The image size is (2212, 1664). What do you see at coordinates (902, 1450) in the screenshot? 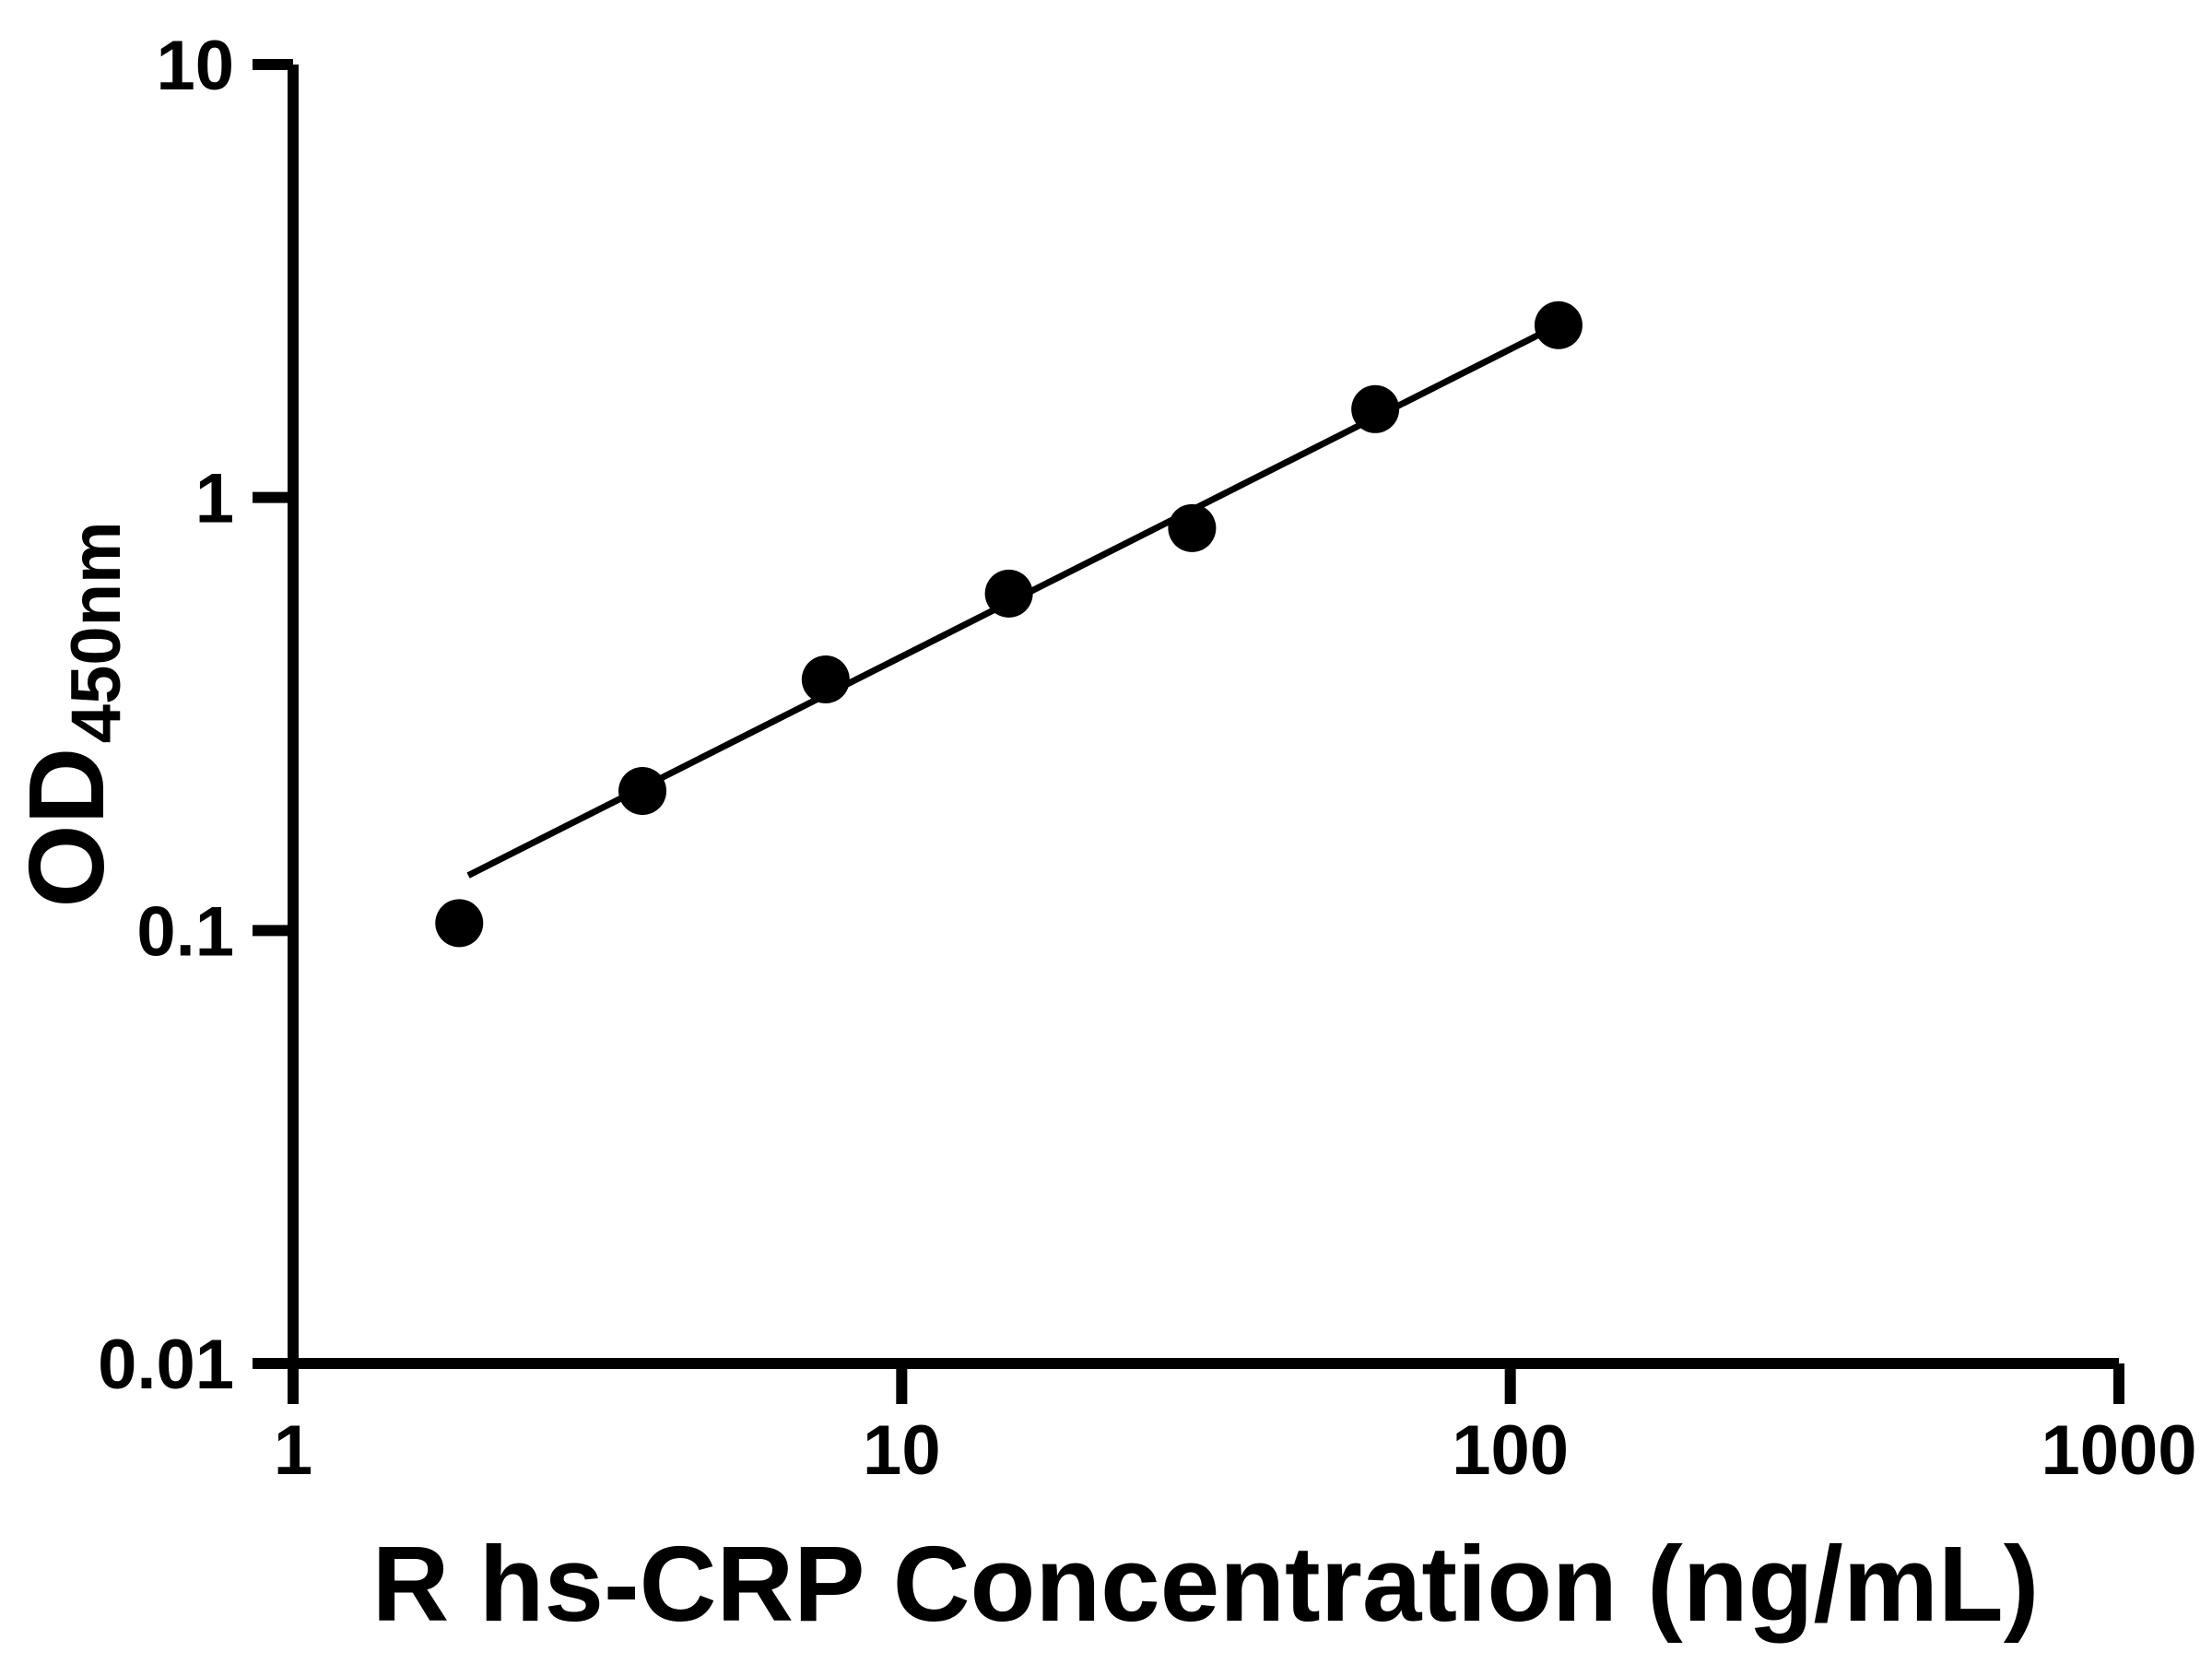
I see `x-tick-label: 10` at bounding box center [902, 1450].